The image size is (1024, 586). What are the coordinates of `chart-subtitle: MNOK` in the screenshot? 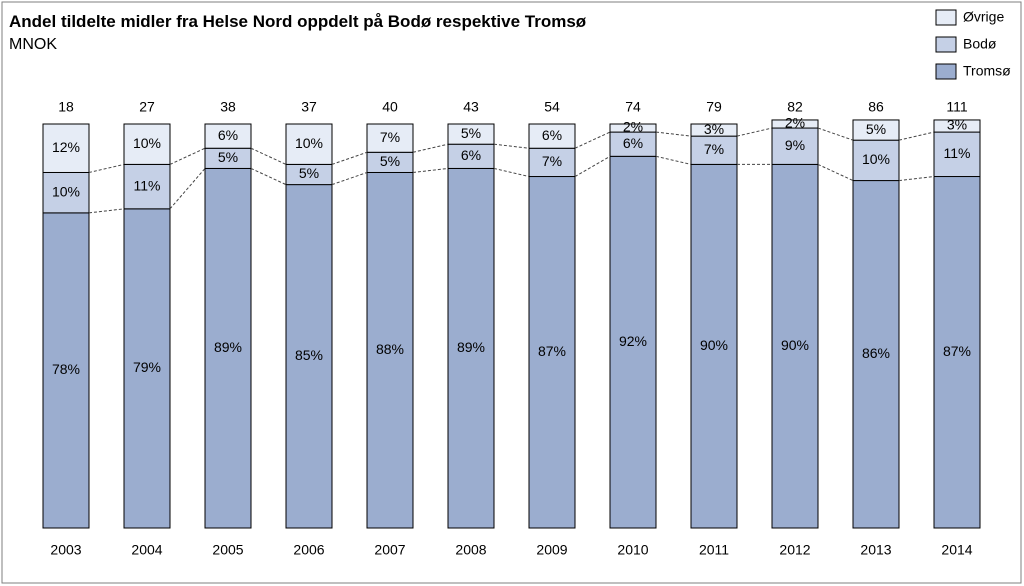 It's located at (33, 44).